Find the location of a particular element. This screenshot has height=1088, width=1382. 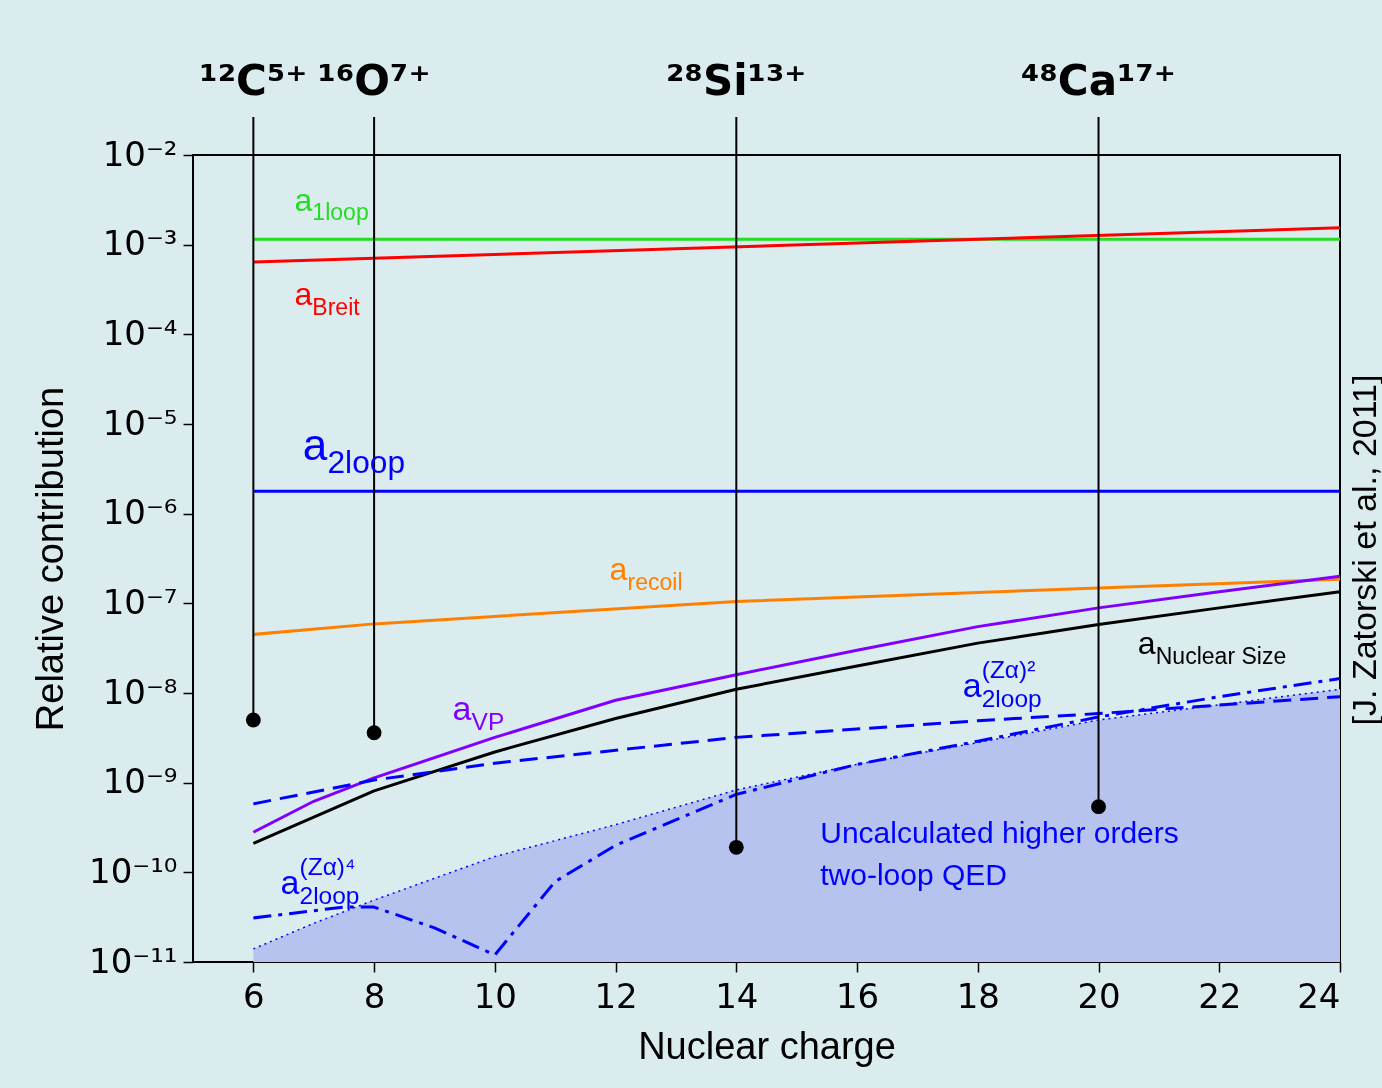

y-tick-label: 10⁻¹¹ is located at coordinates (133, 960).